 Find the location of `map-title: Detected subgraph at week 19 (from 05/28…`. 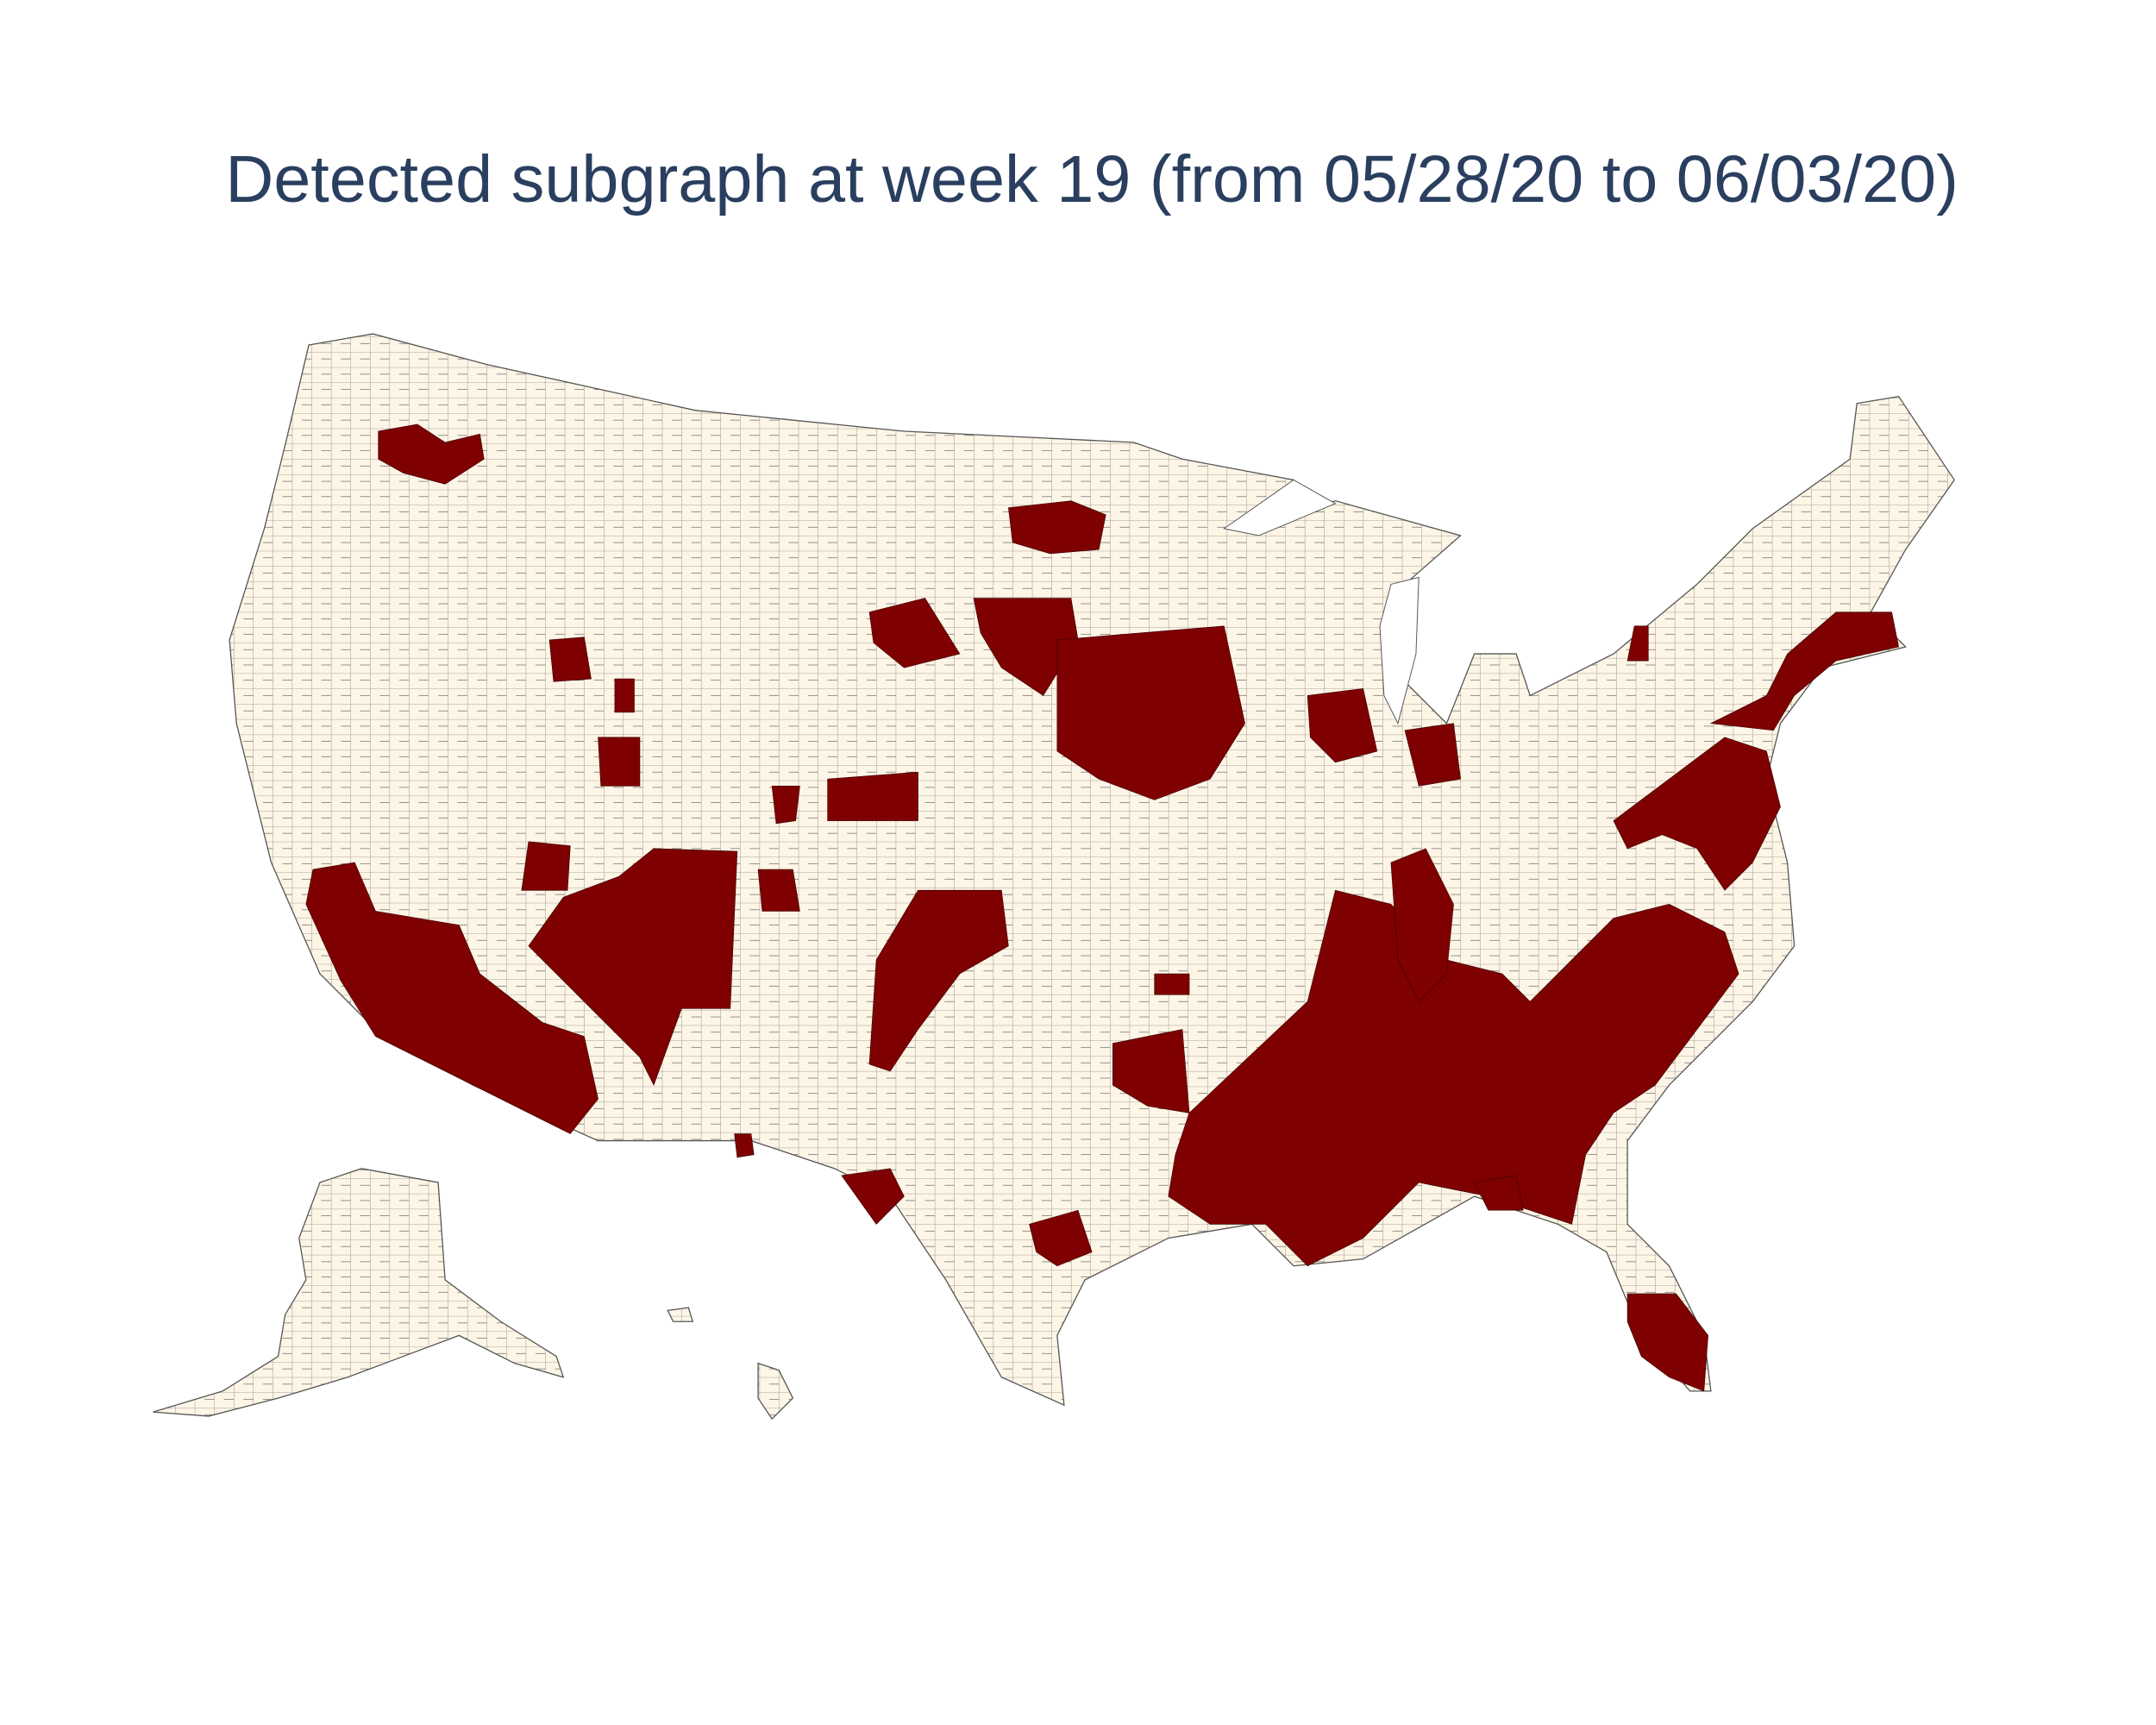

map-title: Detected subgraph at week 19 (from 05/28… is located at coordinates (1092, 179).